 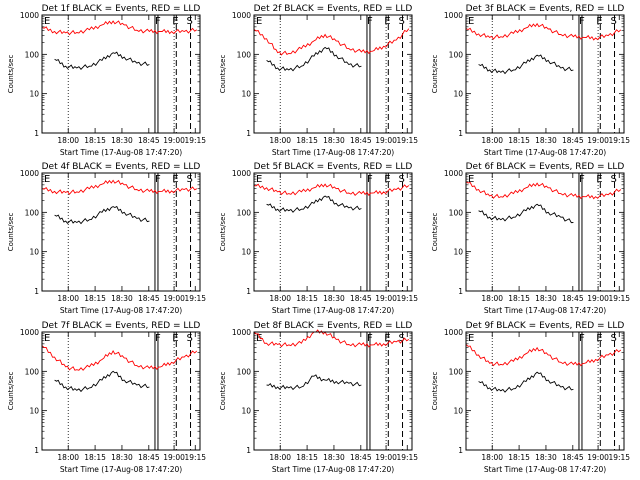 What do you see at coordinates (122, 140) in the screenshot?
I see `x-tick-label: 18:30` at bounding box center [122, 140].